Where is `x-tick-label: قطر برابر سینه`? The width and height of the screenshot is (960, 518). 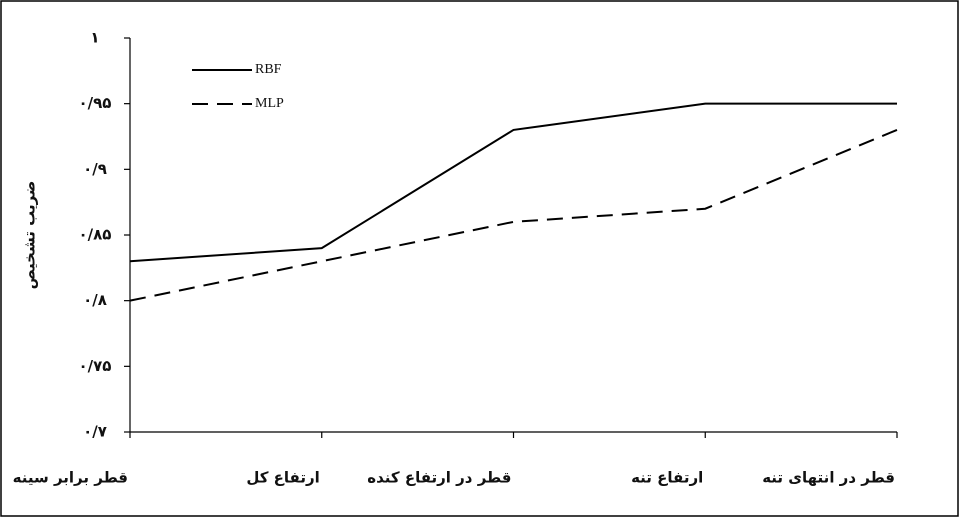 x-tick-label: قطر برابر سینه is located at coordinates (70, 478).